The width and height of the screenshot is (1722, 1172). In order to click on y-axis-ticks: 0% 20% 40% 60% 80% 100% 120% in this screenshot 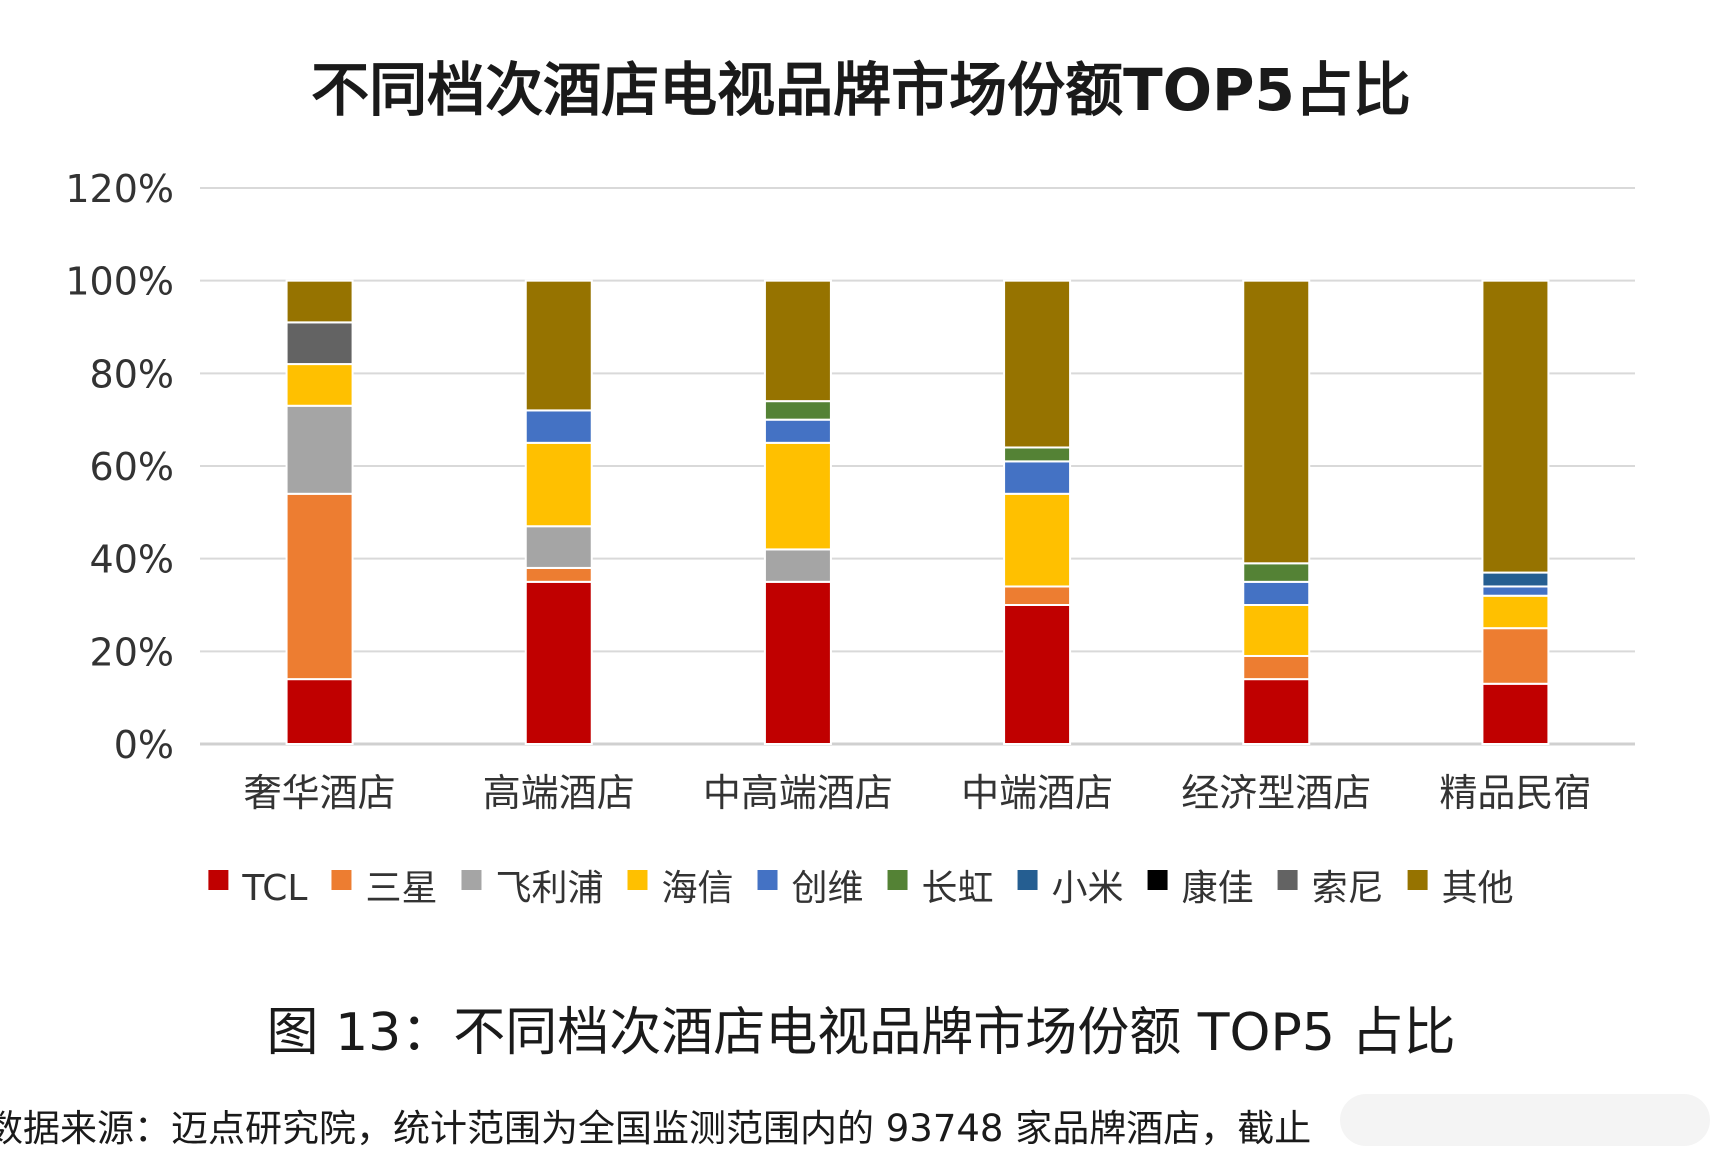, I will do `click(119, 467)`.